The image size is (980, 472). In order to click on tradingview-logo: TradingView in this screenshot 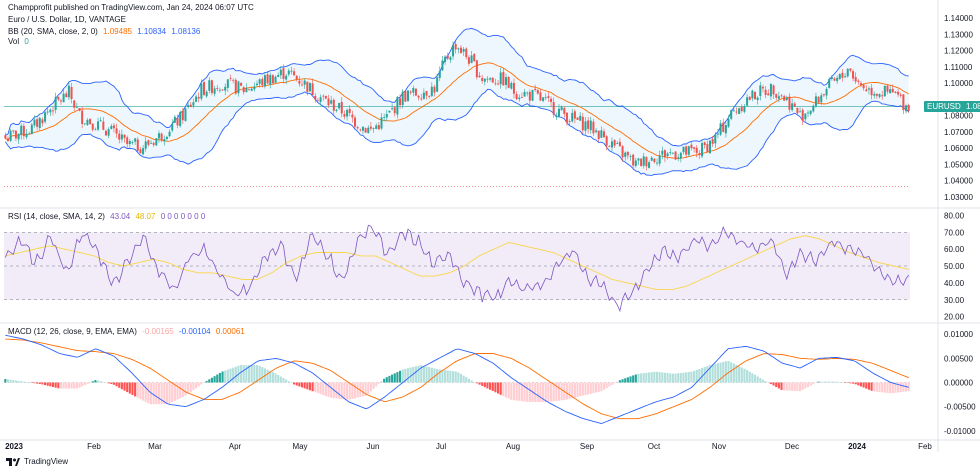, I will do `click(37, 461)`.